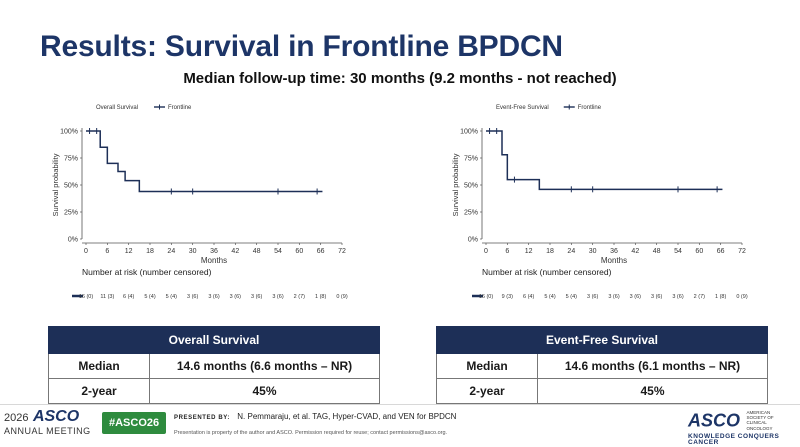 This screenshot has width=800, height=447. I want to click on asco-annual-meeting-logo: 2026 ASCO ANNUAL MEETING, so click(47, 422).